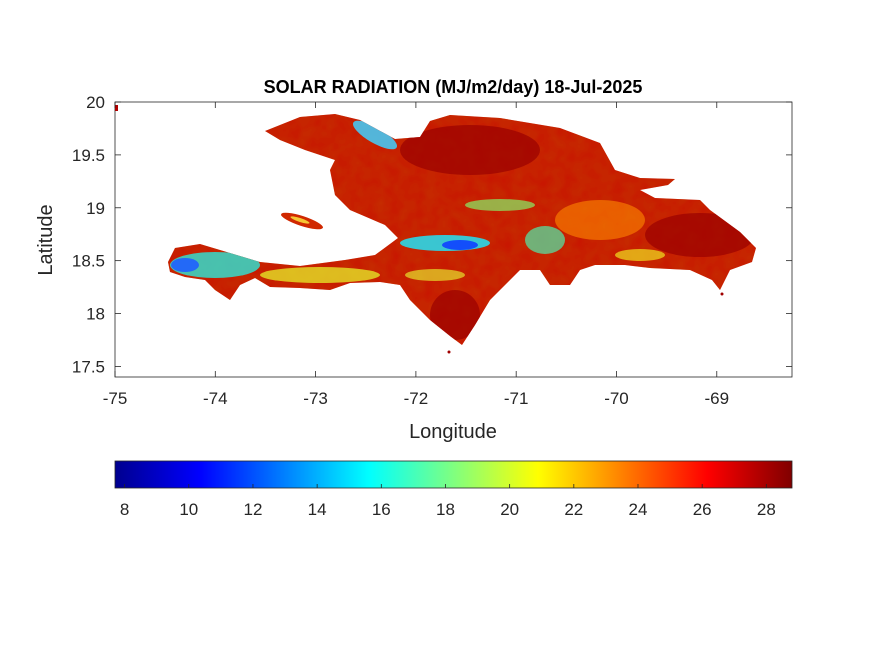 This screenshot has width=875, height=656. Describe the element at coordinates (95, 102) in the screenshot. I see `y-tick-label: 20` at that location.